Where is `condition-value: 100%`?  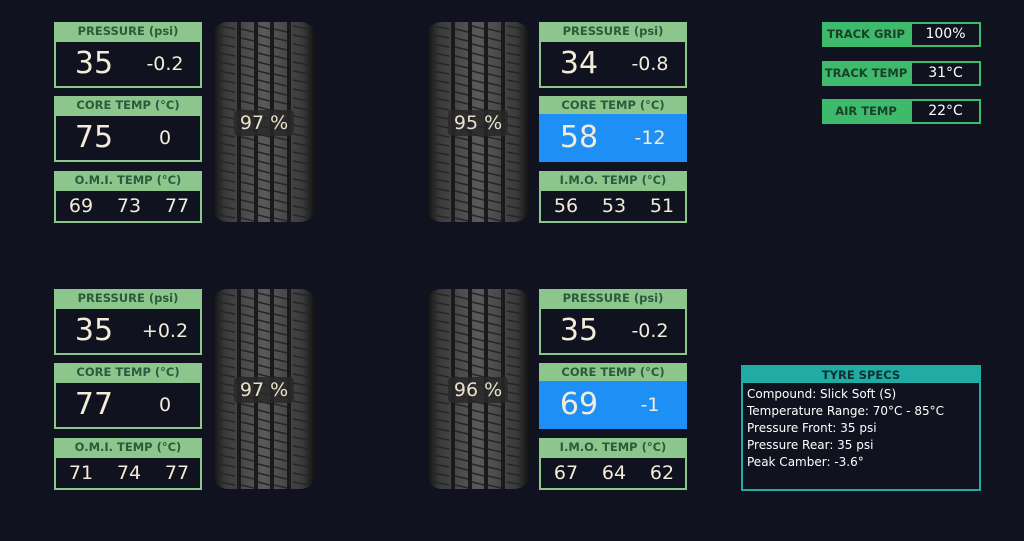 condition-value: 100% is located at coordinates (945, 34).